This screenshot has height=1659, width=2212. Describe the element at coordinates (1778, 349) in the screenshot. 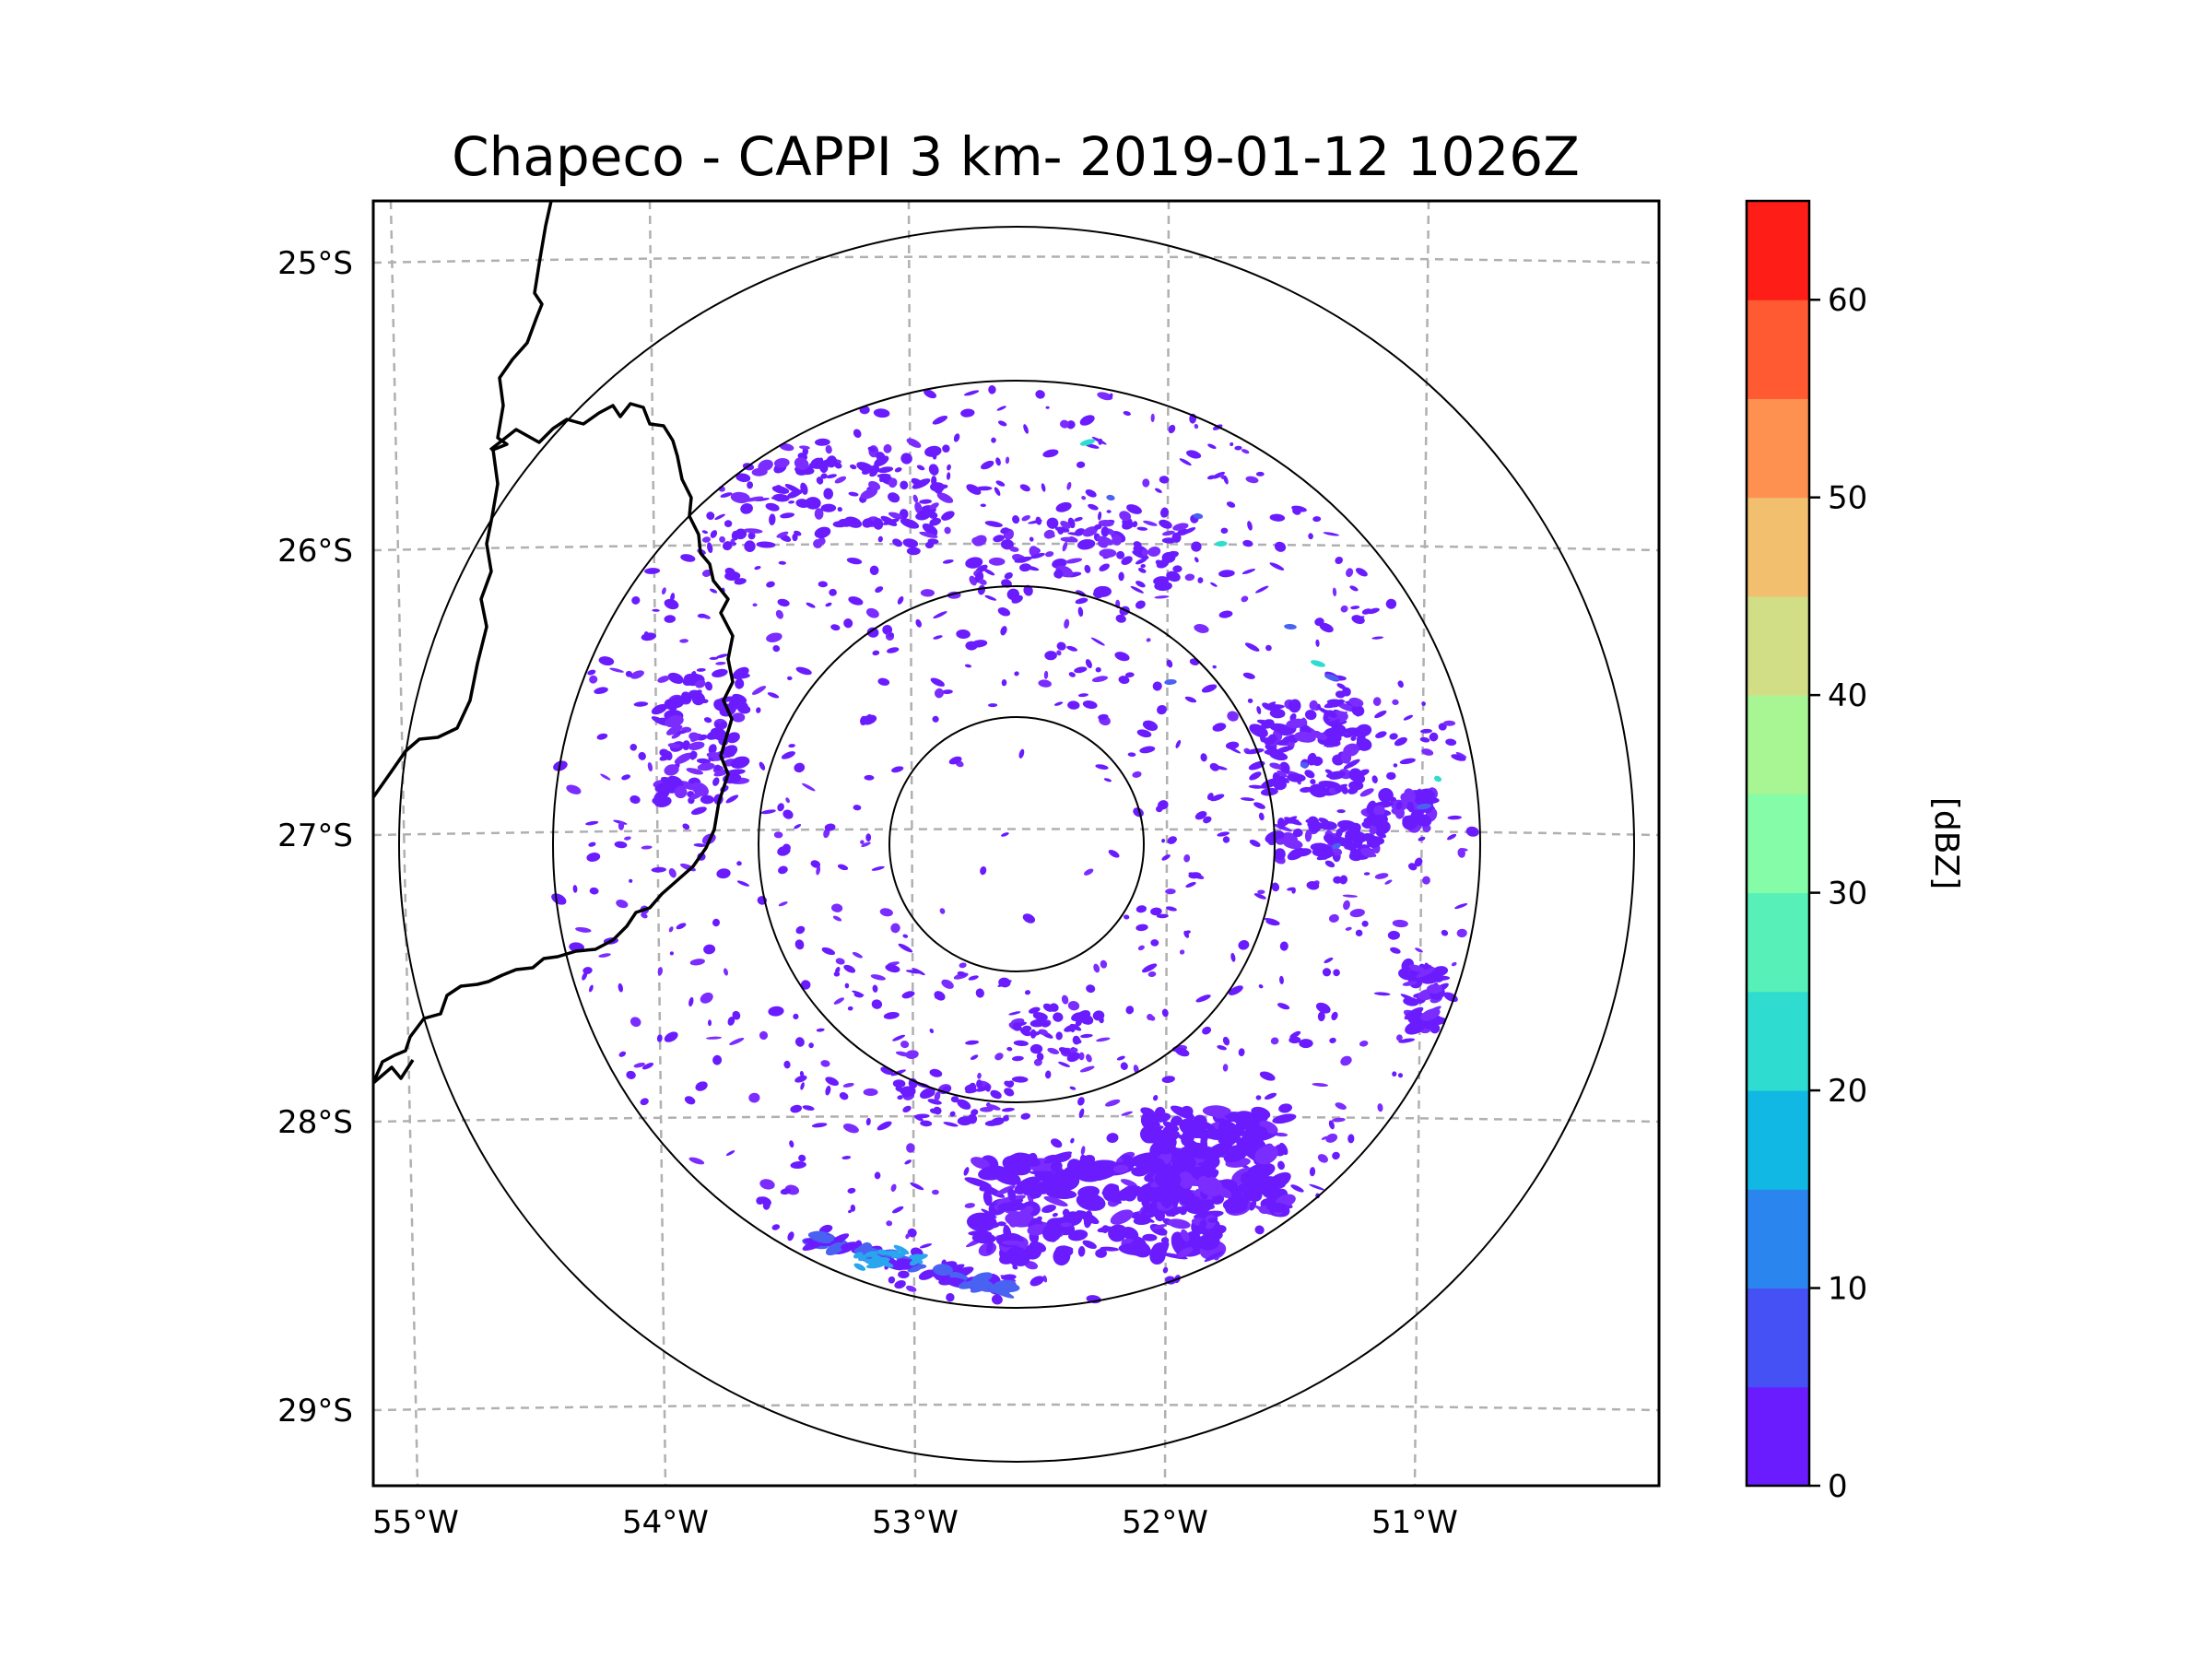

I see `colorbar-band` at that location.